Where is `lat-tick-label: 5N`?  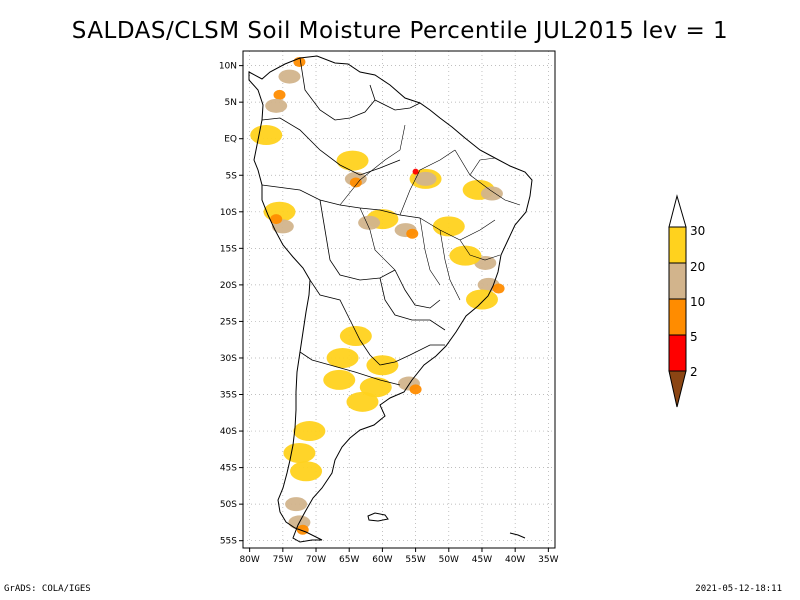 lat-tick-label: 5N is located at coordinates (231, 103).